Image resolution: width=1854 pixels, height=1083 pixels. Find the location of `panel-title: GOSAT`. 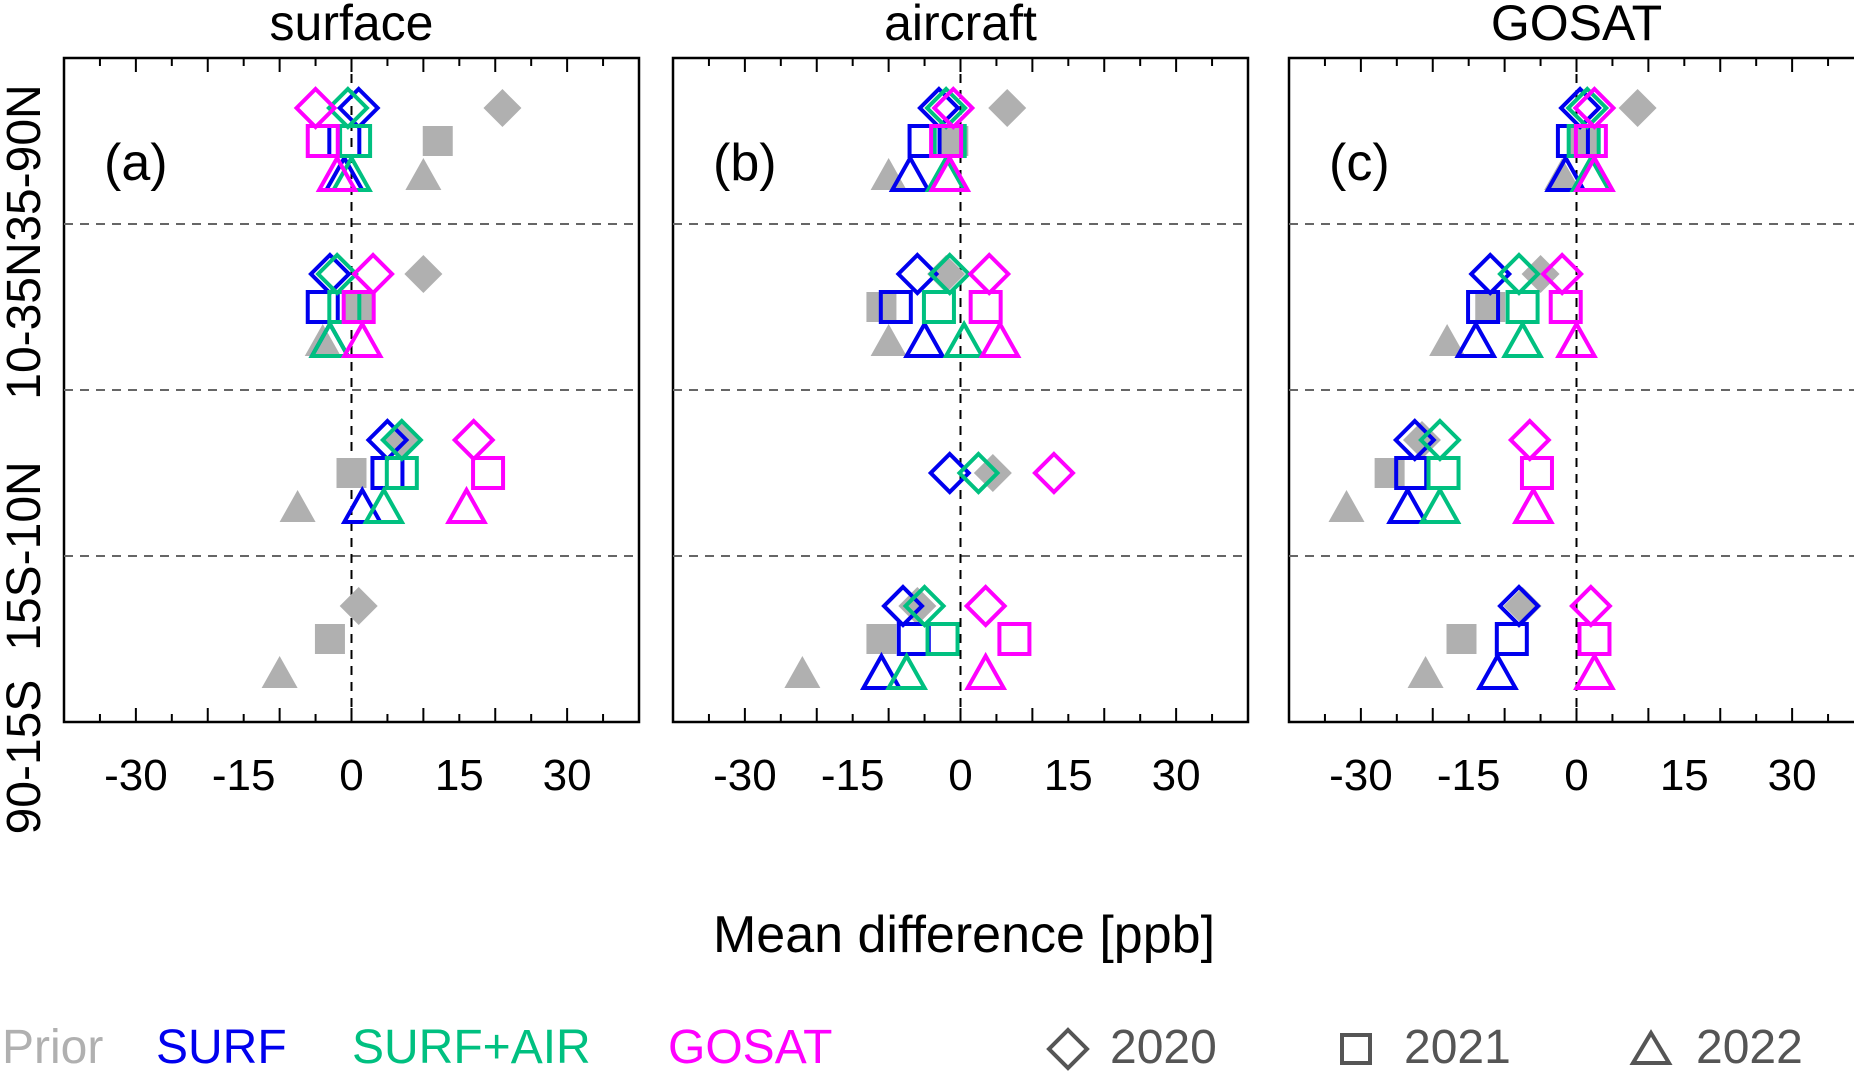

panel-title: GOSAT is located at coordinates (1576, 25).